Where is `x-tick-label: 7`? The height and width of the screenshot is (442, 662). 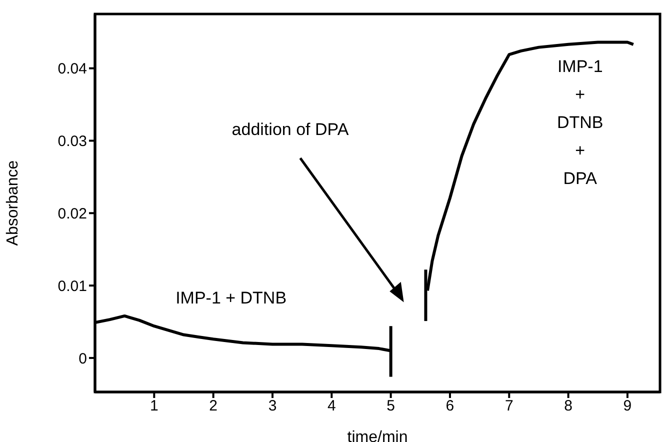 x-tick-label: 7 is located at coordinates (509, 406).